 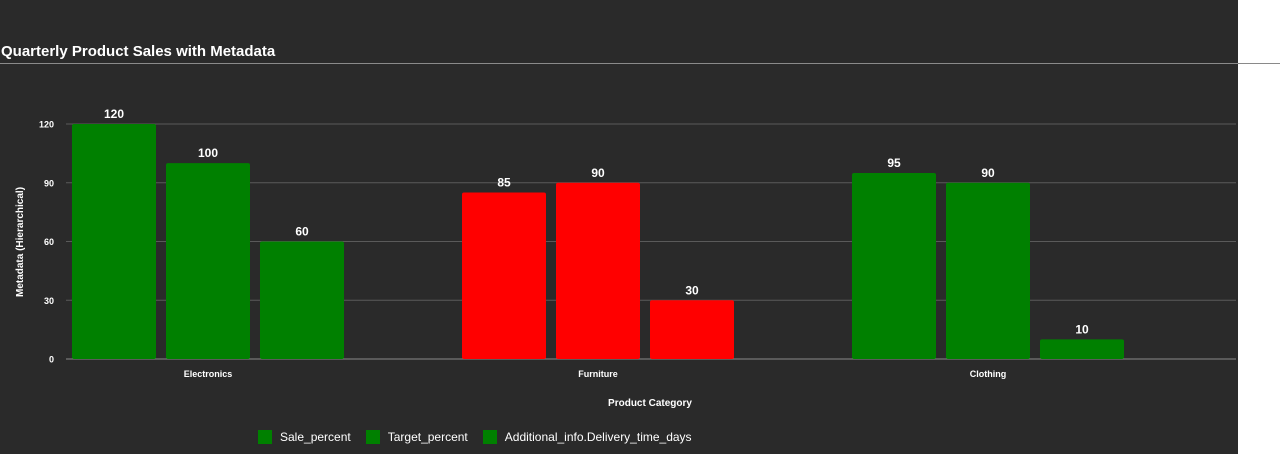 What do you see at coordinates (504, 183) in the screenshot?
I see `data-label: 85` at bounding box center [504, 183].